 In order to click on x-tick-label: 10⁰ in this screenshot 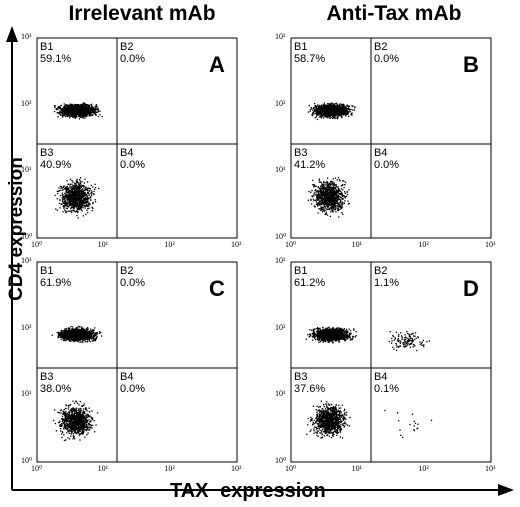, I will do `click(37, 244)`.